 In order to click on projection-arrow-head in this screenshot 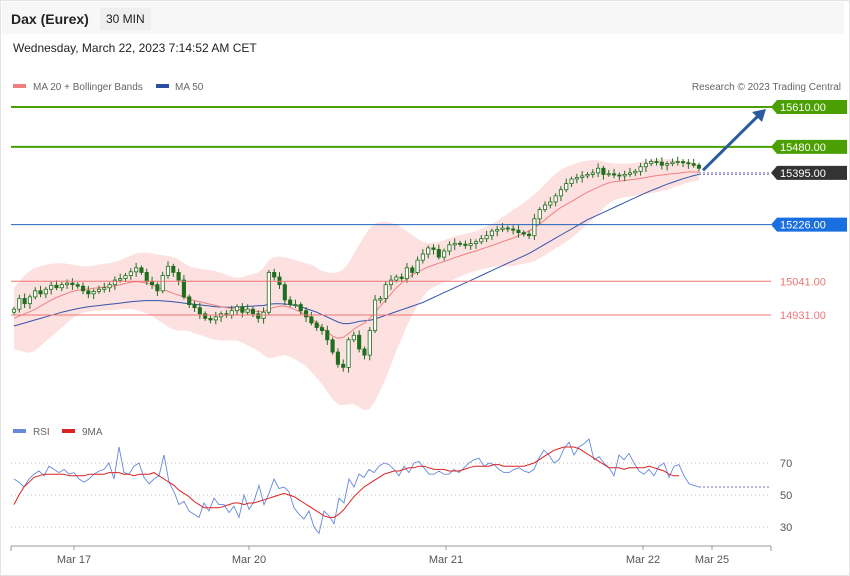, I will do `click(759, 115)`.